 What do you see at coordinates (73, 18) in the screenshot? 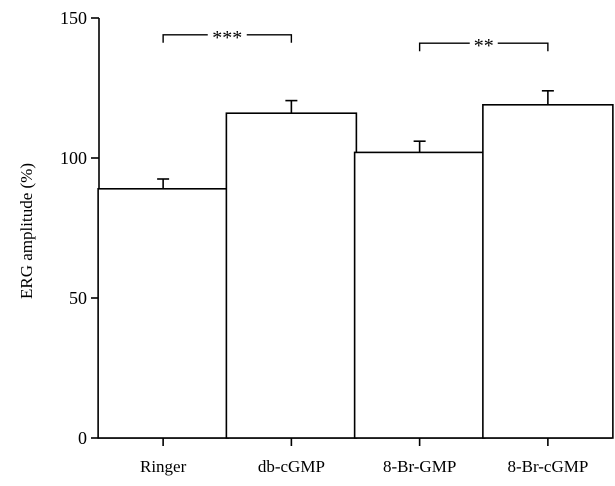
I see `y-tick-label: 150` at bounding box center [73, 18].